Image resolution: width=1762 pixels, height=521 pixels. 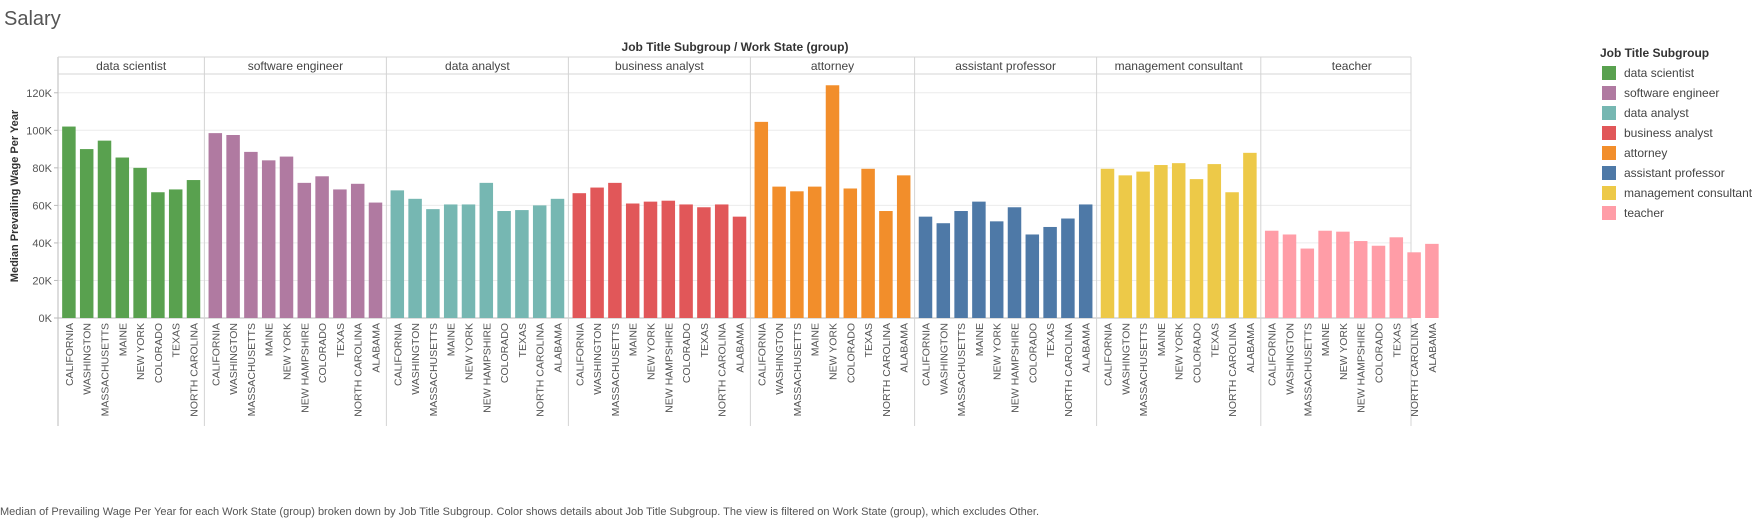 I want to click on y-axis-label: Median Prevailing Wage Per Year, so click(x=15, y=195).